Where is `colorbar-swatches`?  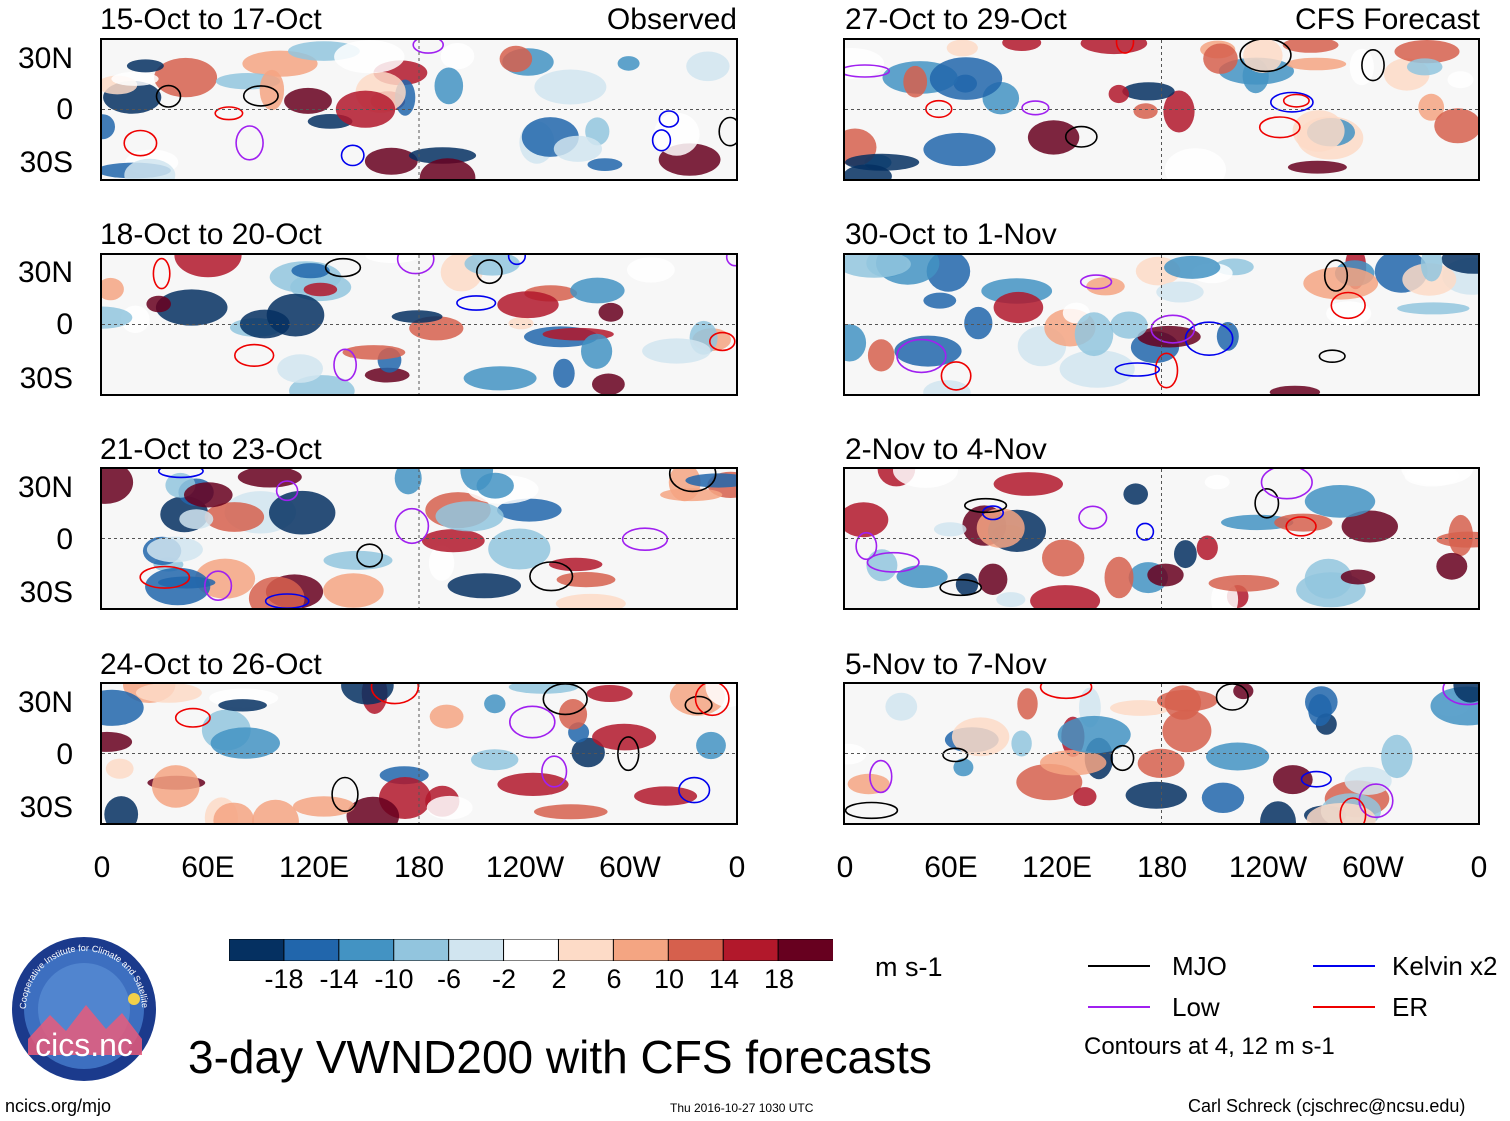
colorbar-swatches is located at coordinates (531, 950).